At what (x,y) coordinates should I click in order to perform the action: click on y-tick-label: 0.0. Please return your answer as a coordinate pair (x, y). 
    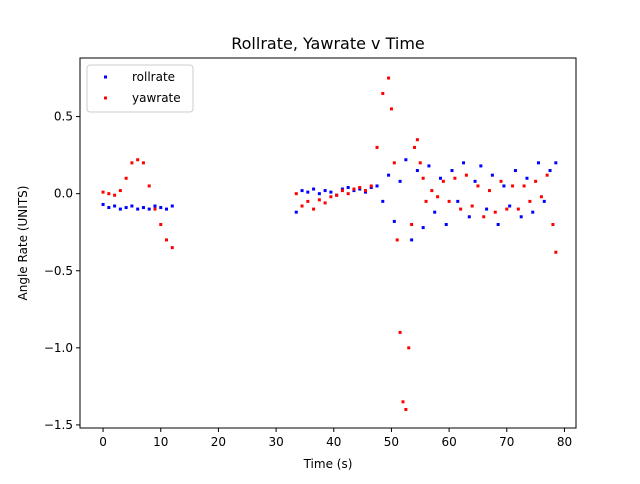
    Looking at the image, I should click on (63, 194).